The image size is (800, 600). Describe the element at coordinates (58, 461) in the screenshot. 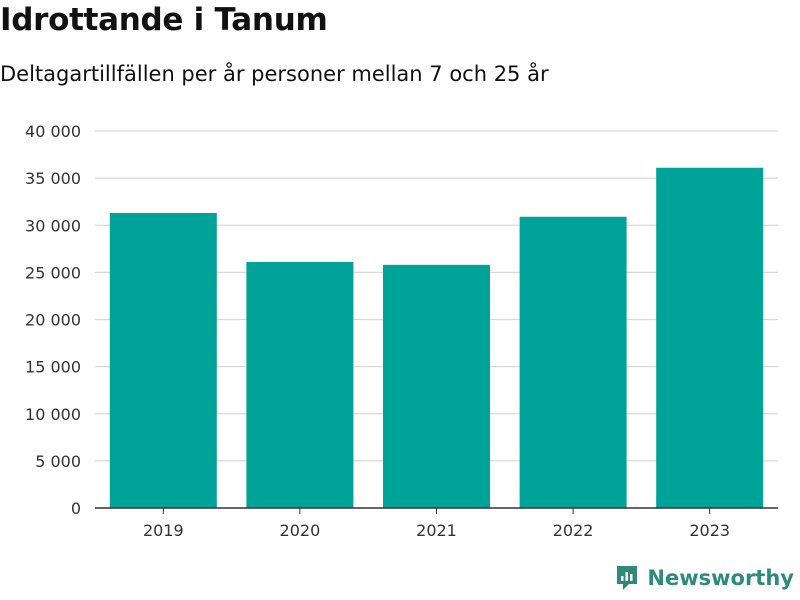

I see `y-tick-label: 5 000` at that location.